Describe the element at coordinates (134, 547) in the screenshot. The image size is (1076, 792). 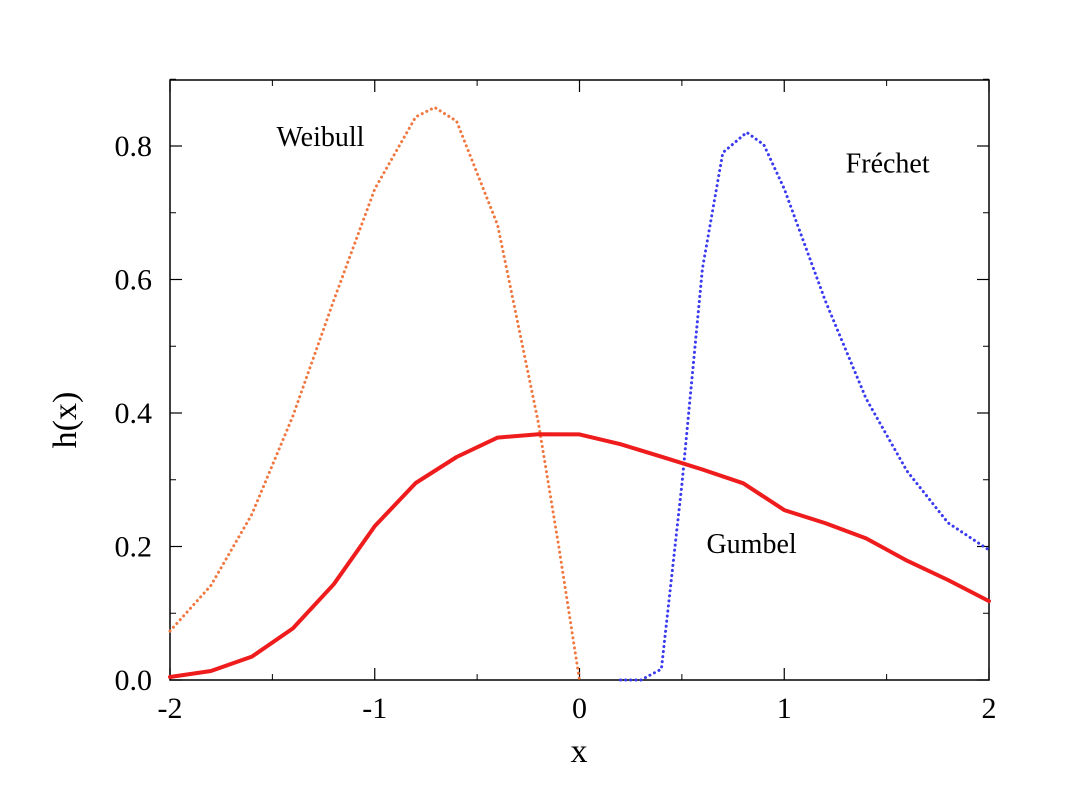
I see `y-tick-label: 0.2` at that location.